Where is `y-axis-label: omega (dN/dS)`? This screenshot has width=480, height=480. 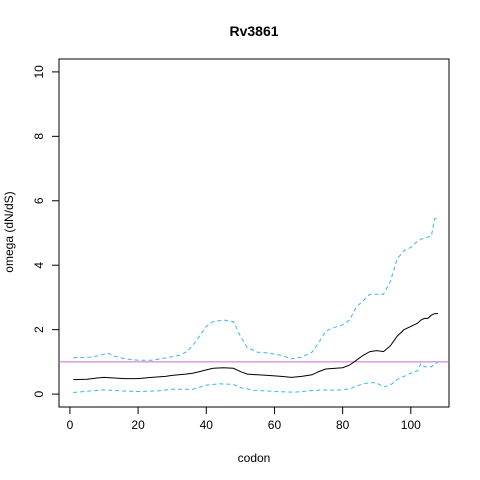
y-axis-label: omega (dN/dS) is located at coordinates (9, 231).